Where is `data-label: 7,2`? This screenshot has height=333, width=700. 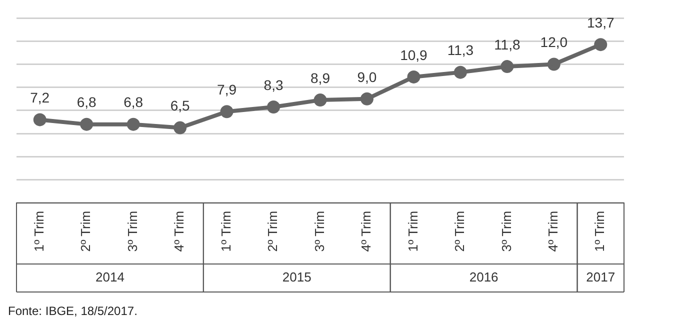 data-label: 7,2 is located at coordinates (40, 98).